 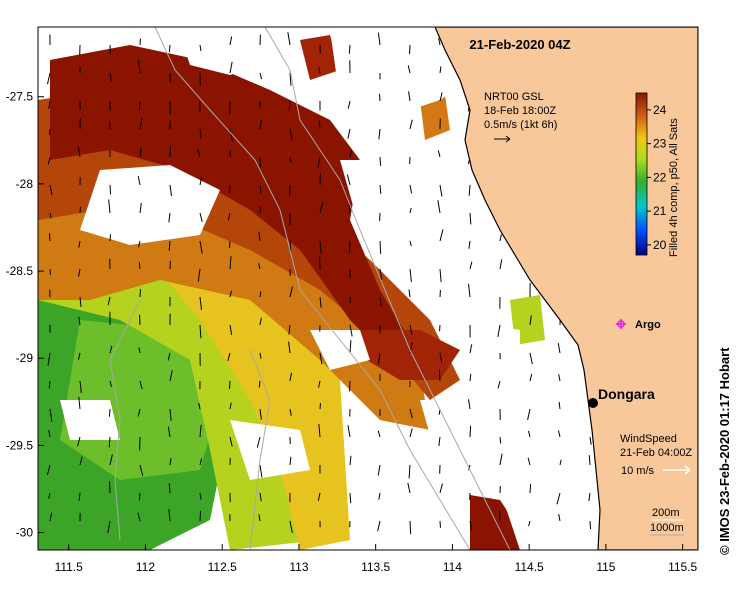 What do you see at coordinates (724, 451) in the screenshot?
I see `credit-text: © IMOS 23-Feb-2020 01:17 Hobart` at bounding box center [724, 451].